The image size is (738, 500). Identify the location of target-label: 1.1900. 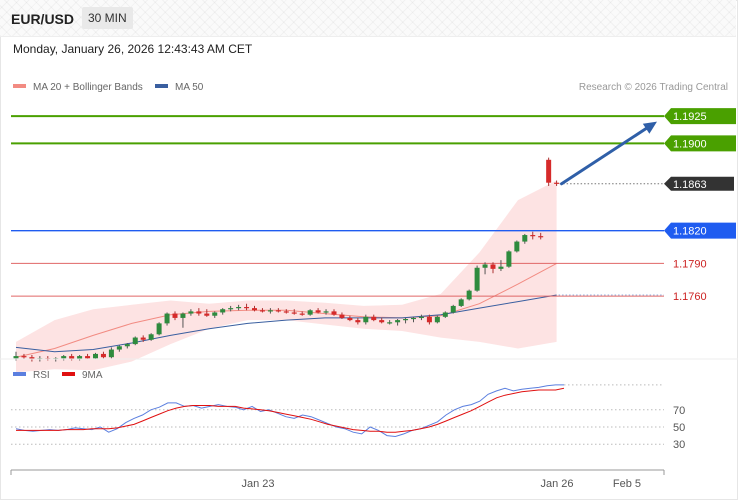
(690, 144).